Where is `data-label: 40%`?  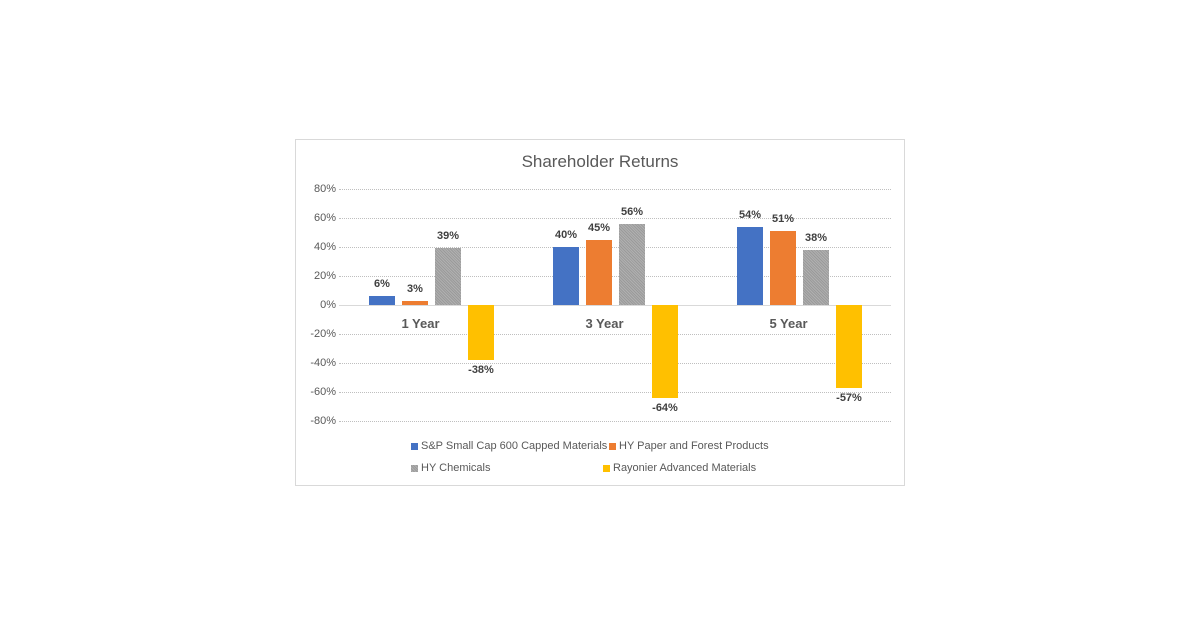
data-label: 40% is located at coordinates (566, 235).